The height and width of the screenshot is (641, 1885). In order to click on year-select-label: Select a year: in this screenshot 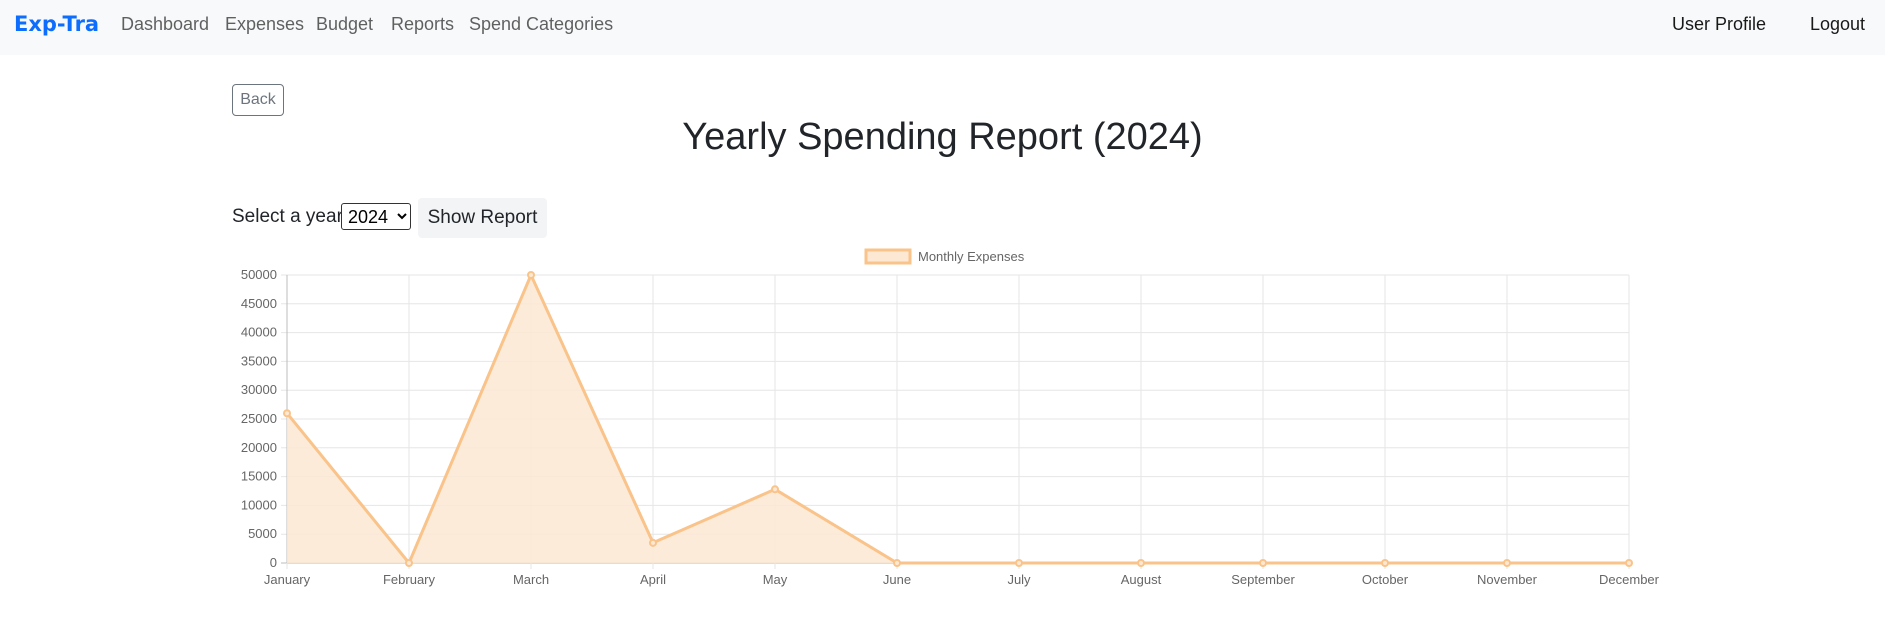, I will do `click(290, 216)`.